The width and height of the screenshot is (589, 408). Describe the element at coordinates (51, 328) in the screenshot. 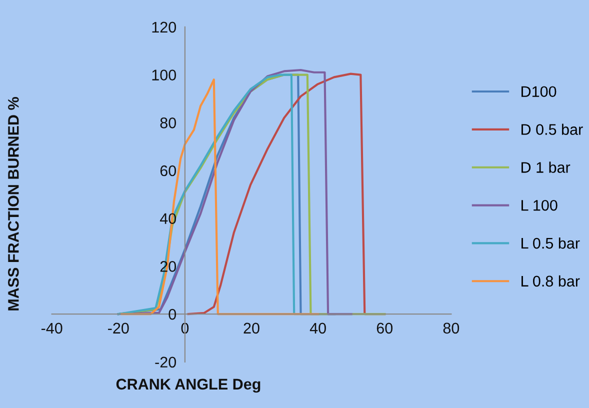

I see `x-tick-label: -40` at that location.